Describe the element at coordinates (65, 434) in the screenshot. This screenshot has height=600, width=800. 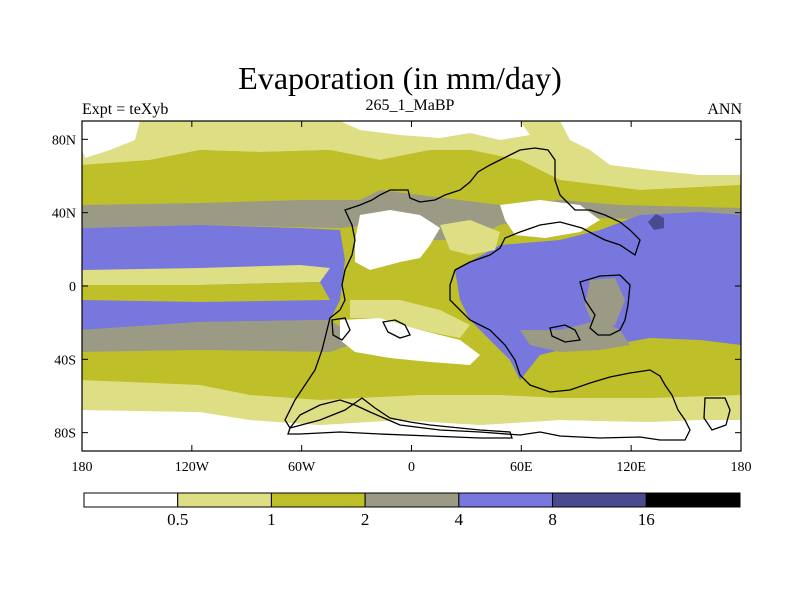
I see `y-tick-label: 80S` at that location.